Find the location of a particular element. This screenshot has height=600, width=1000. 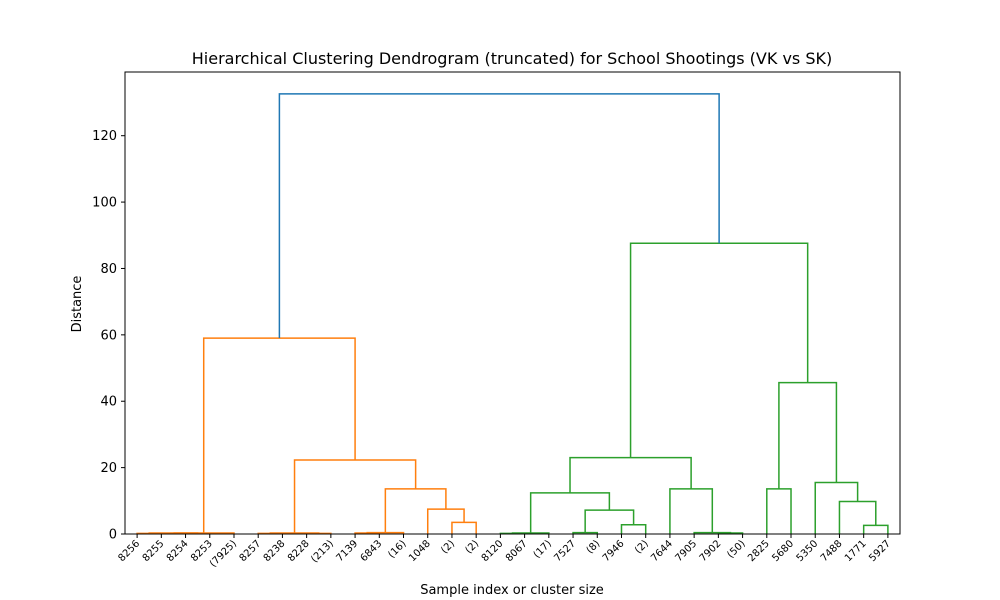

y-tick-label: 120 is located at coordinates (104, 136).